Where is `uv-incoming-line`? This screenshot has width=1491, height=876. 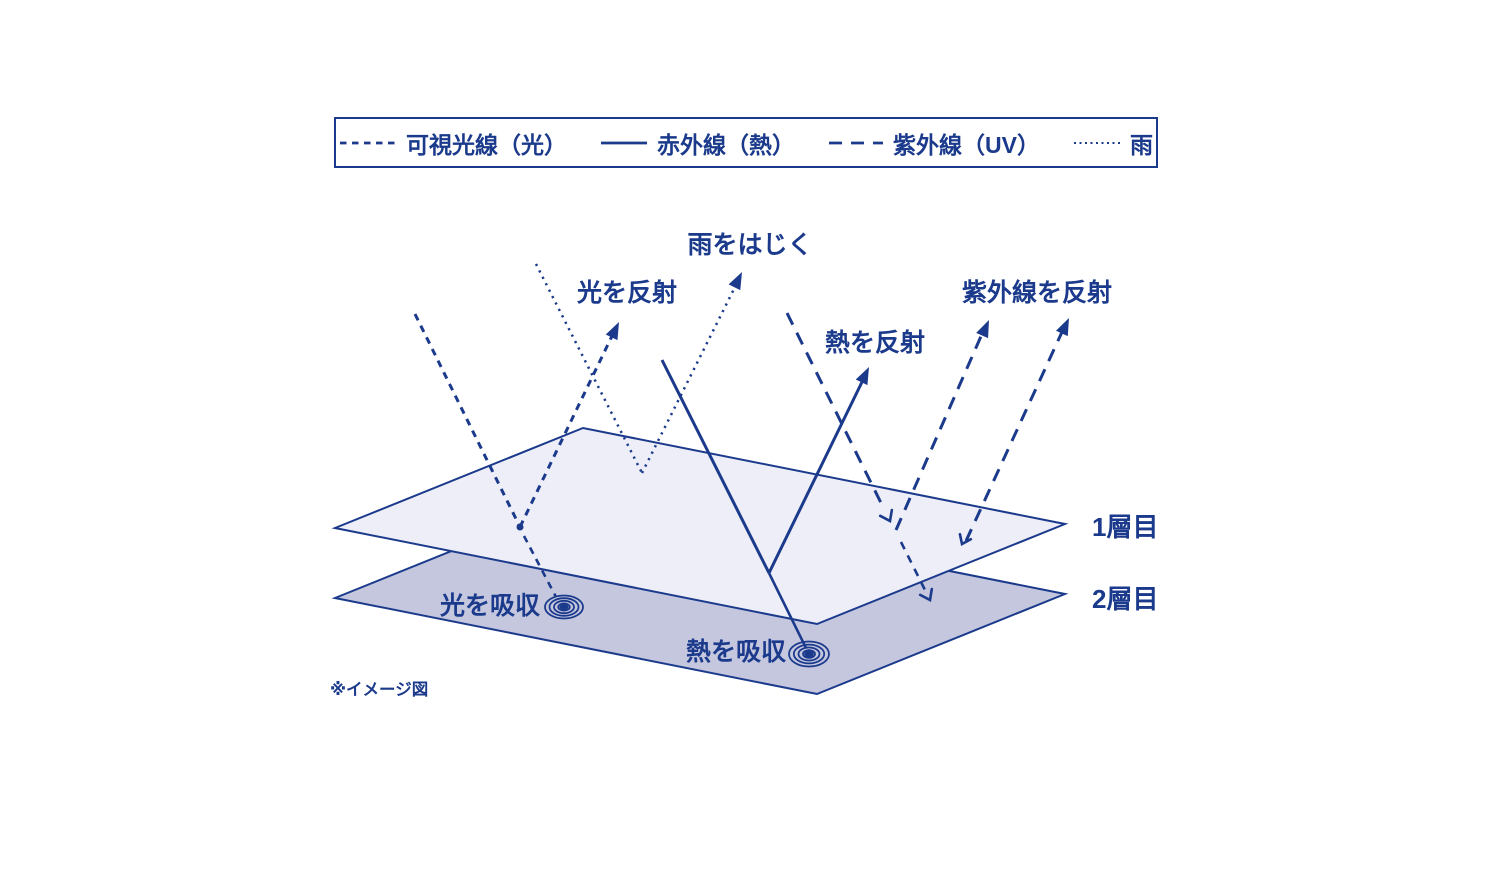
uv-incoming-line is located at coordinates (835, 411).